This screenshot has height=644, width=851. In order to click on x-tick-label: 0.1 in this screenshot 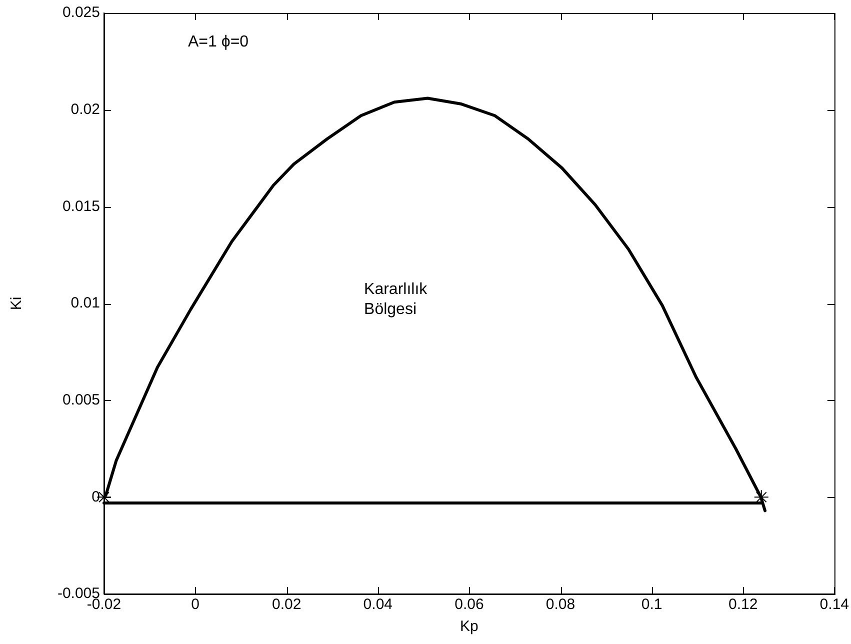, I will do `click(651, 605)`.